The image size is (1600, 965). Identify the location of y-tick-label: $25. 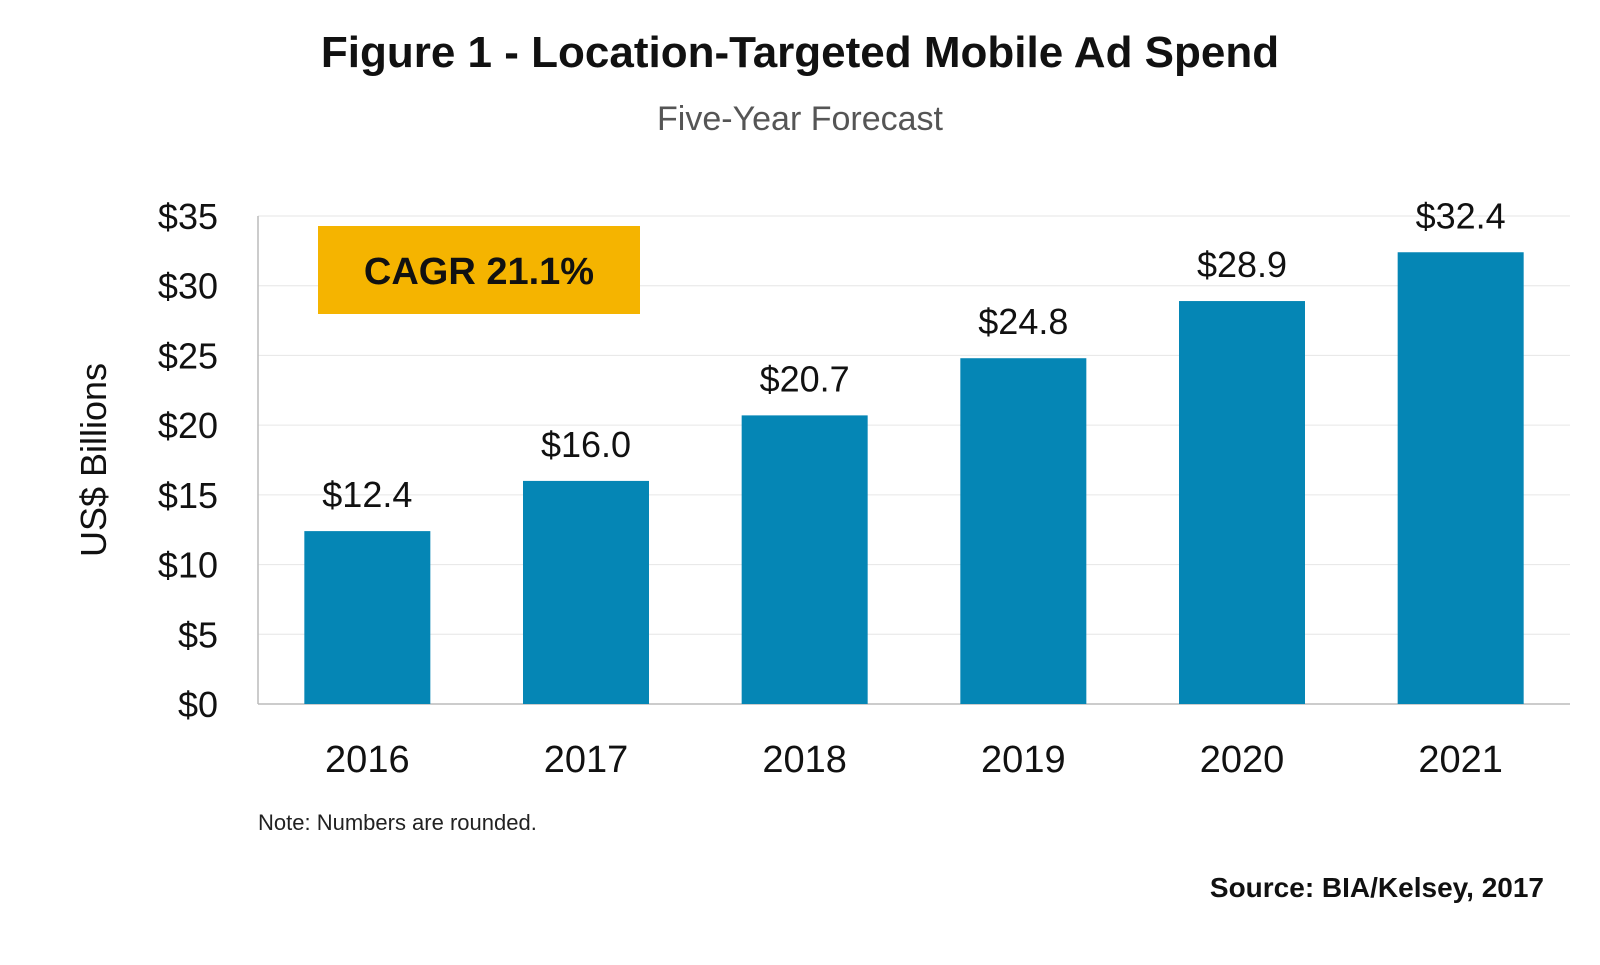
(188, 355).